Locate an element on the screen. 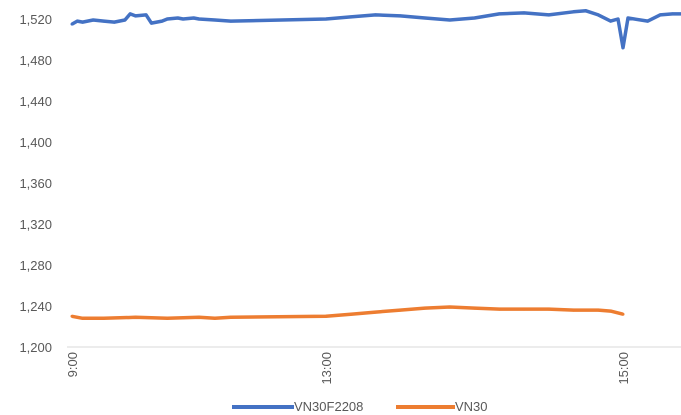  x-tick-label: 15:00 is located at coordinates (623, 368).